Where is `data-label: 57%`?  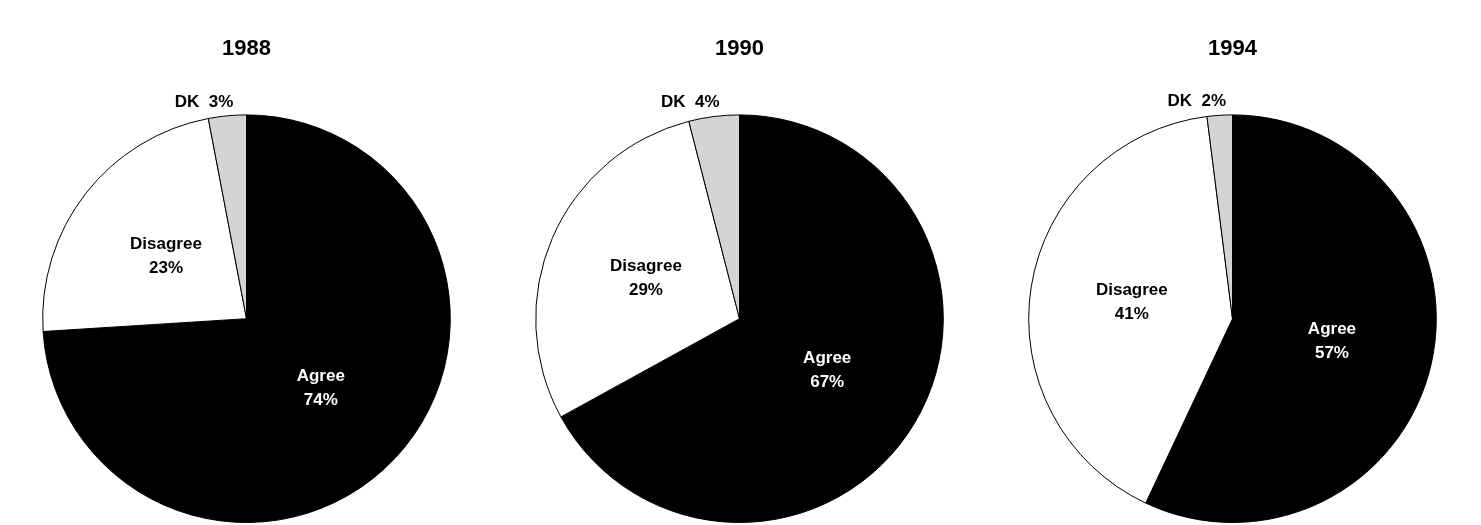 data-label: 57% is located at coordinates (1331, 352).